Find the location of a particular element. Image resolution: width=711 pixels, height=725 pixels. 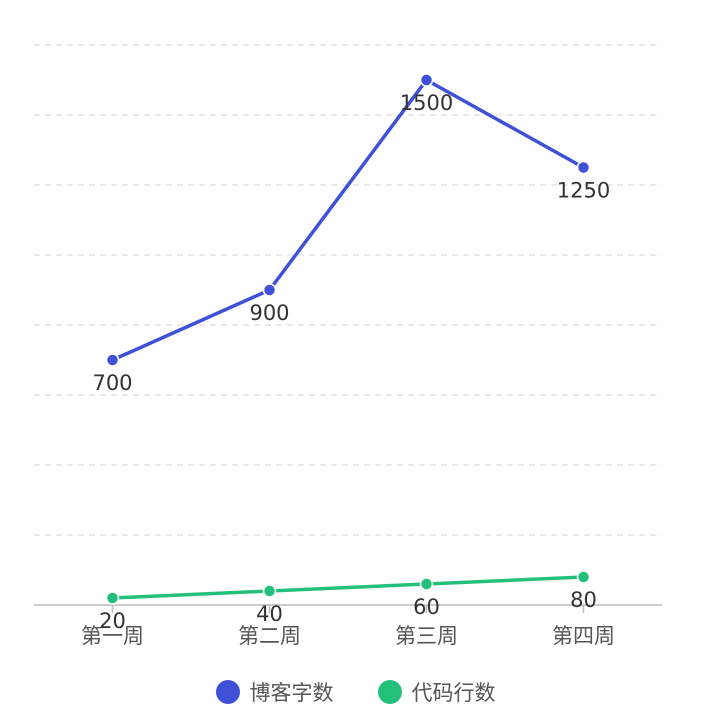

legend-label-code: 代码行数 is located at coordinates (453, 693).